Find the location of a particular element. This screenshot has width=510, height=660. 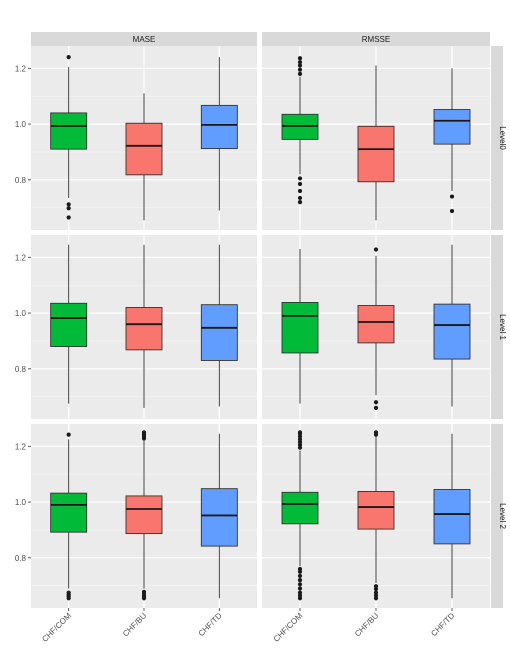

panel-level0-mase is located at coordinates (144, 138).